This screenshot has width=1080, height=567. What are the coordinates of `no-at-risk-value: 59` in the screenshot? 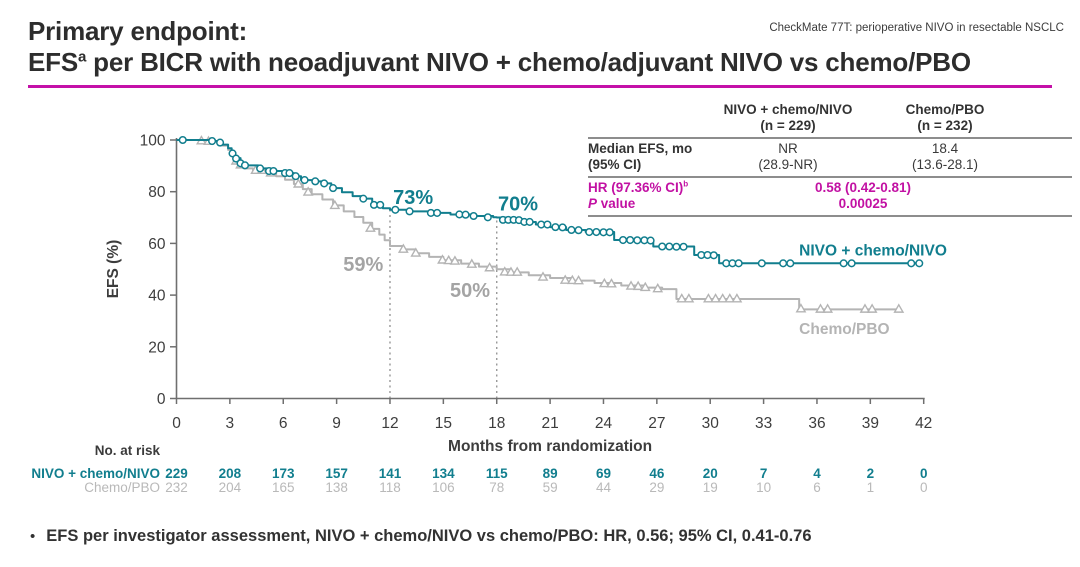 It's located at (550, 487).